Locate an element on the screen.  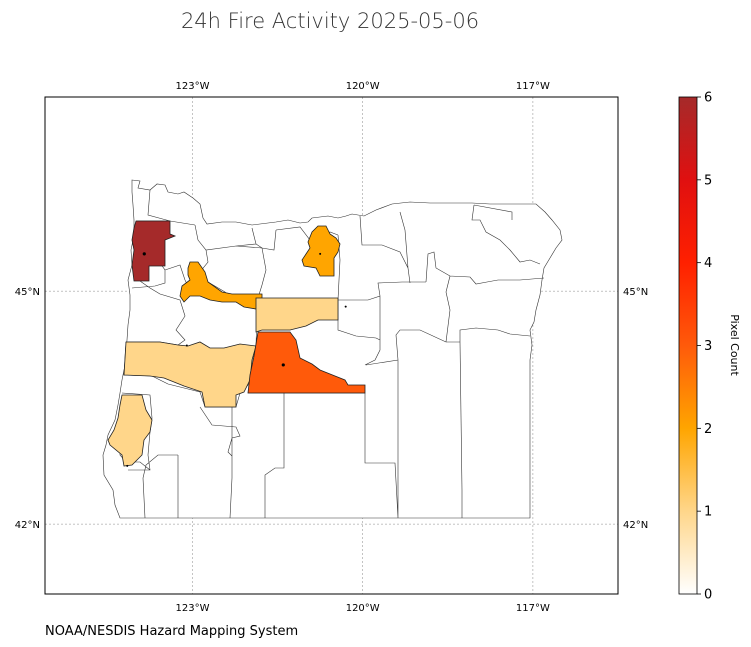
lon-tick-label-top-2: 117°W is located at coordinates (533, 86).